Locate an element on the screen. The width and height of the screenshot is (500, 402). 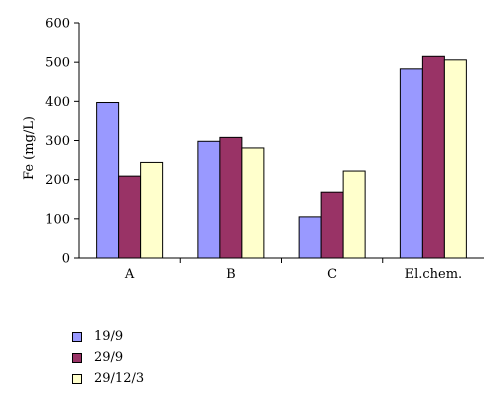
y-axis-title: Fe (mg/L) is located at coordinates (29, 148).